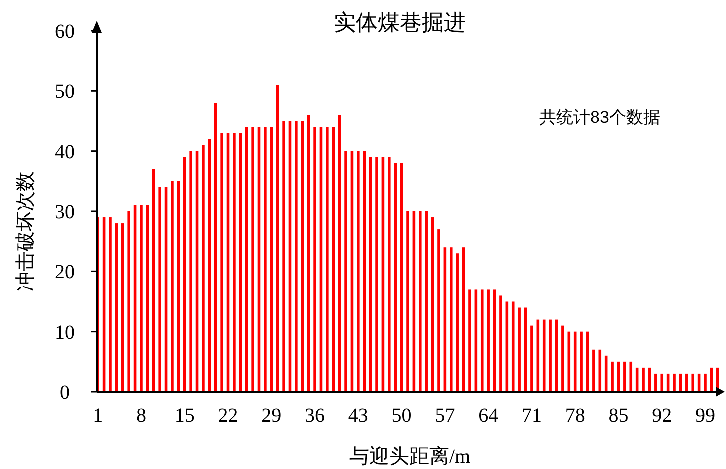 This screenshot has height=469, width=726. Describe the element at coordinates (65, 273) in the screenshot. I see `y-tick-label: 20` at that location.